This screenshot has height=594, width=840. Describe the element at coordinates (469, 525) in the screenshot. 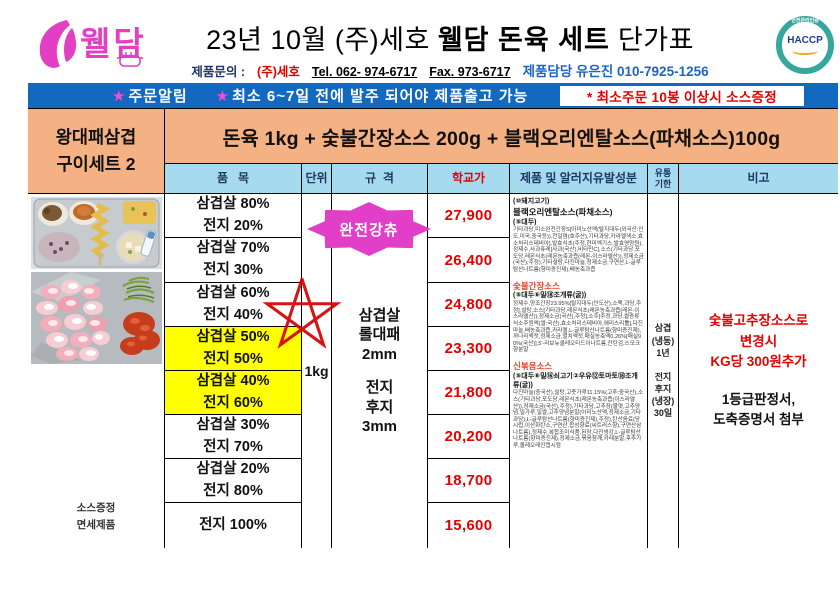

I see `price-cell: 15,600` at that location.